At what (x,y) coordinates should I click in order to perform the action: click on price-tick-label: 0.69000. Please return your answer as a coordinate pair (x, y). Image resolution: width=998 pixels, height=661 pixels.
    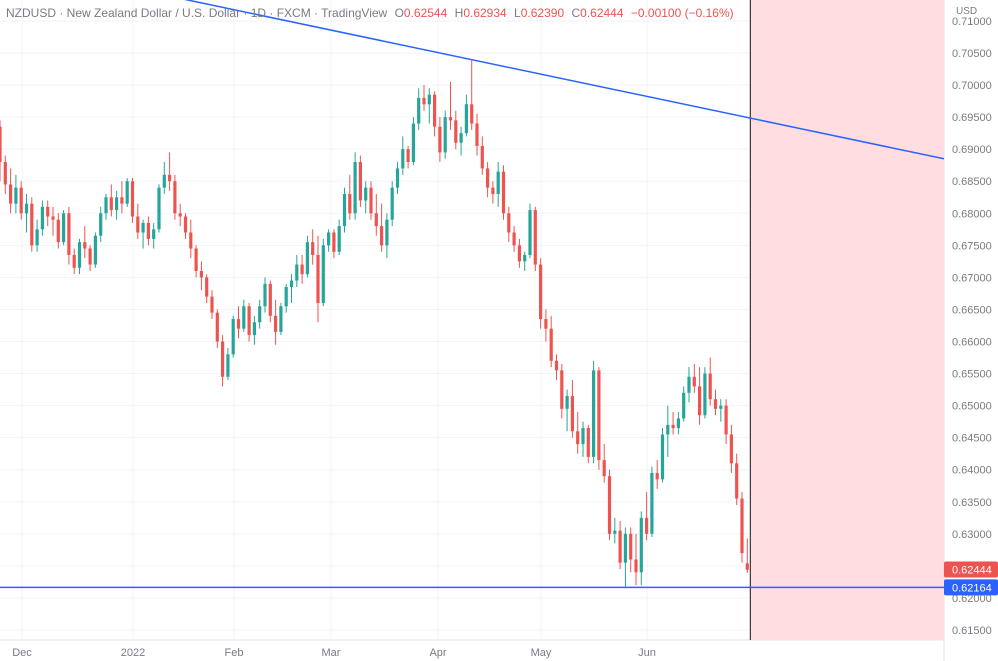
    Looking at the image, I should click on (972, 150).